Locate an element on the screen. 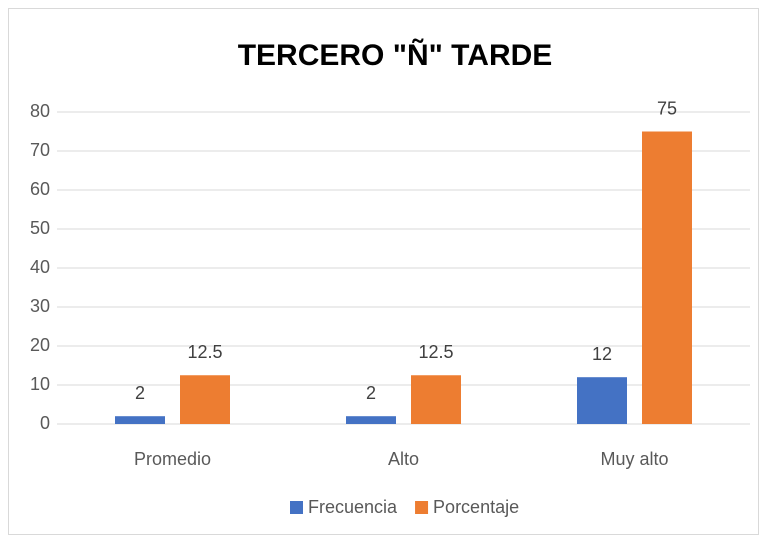 This screenshot has height=540, width=767. chart-title: TERCERO "Ñ" TARDE is located at coordinates (395, 55).